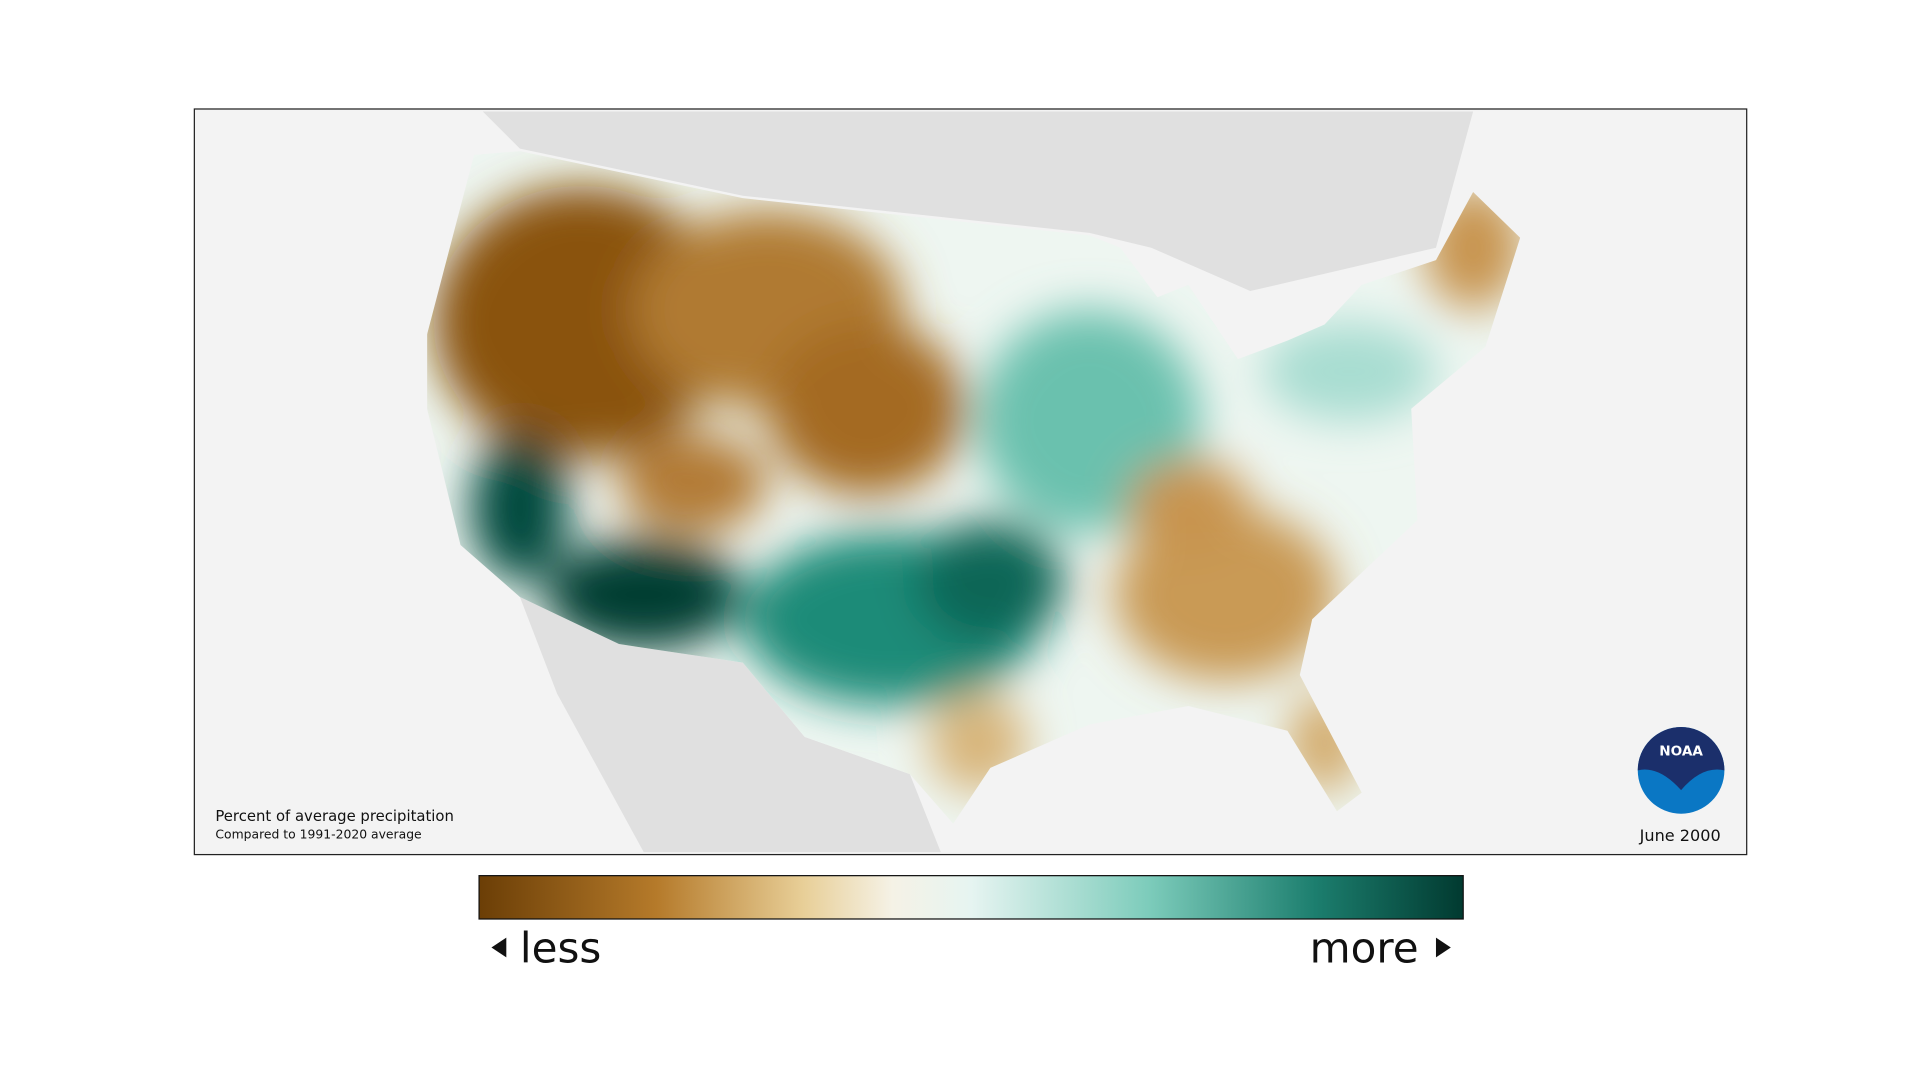 The width and height of the screenshot is (1920, 1080). I want to click on less-arrow, so click(499, 947).